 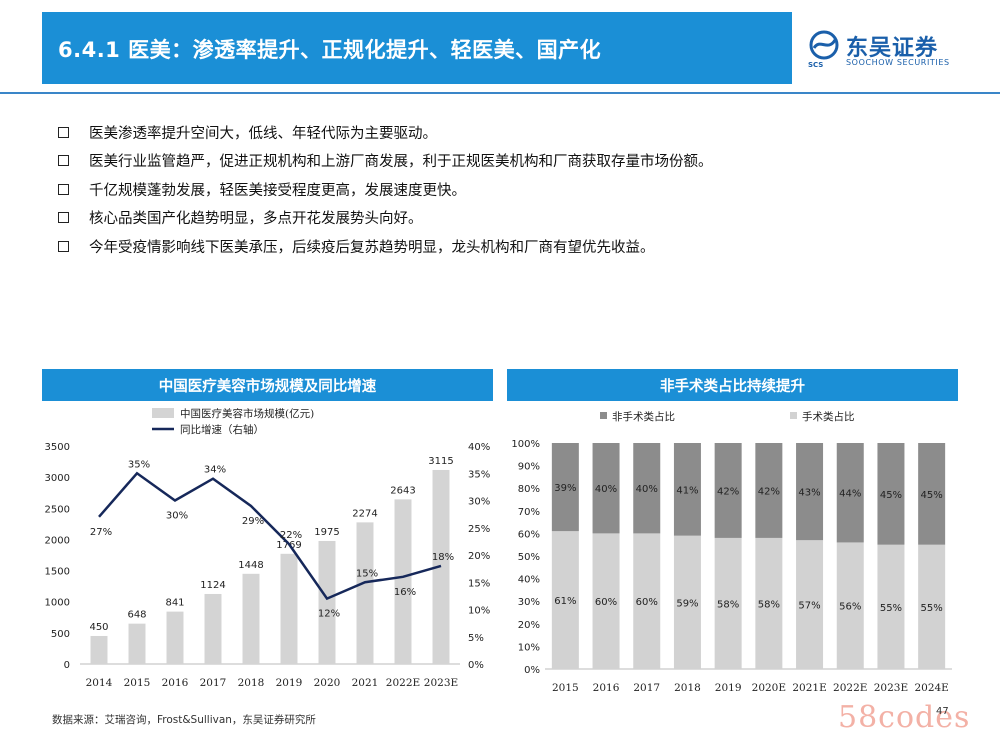 I want to click on line-value-label: 15%, so click(x=367, y=573).